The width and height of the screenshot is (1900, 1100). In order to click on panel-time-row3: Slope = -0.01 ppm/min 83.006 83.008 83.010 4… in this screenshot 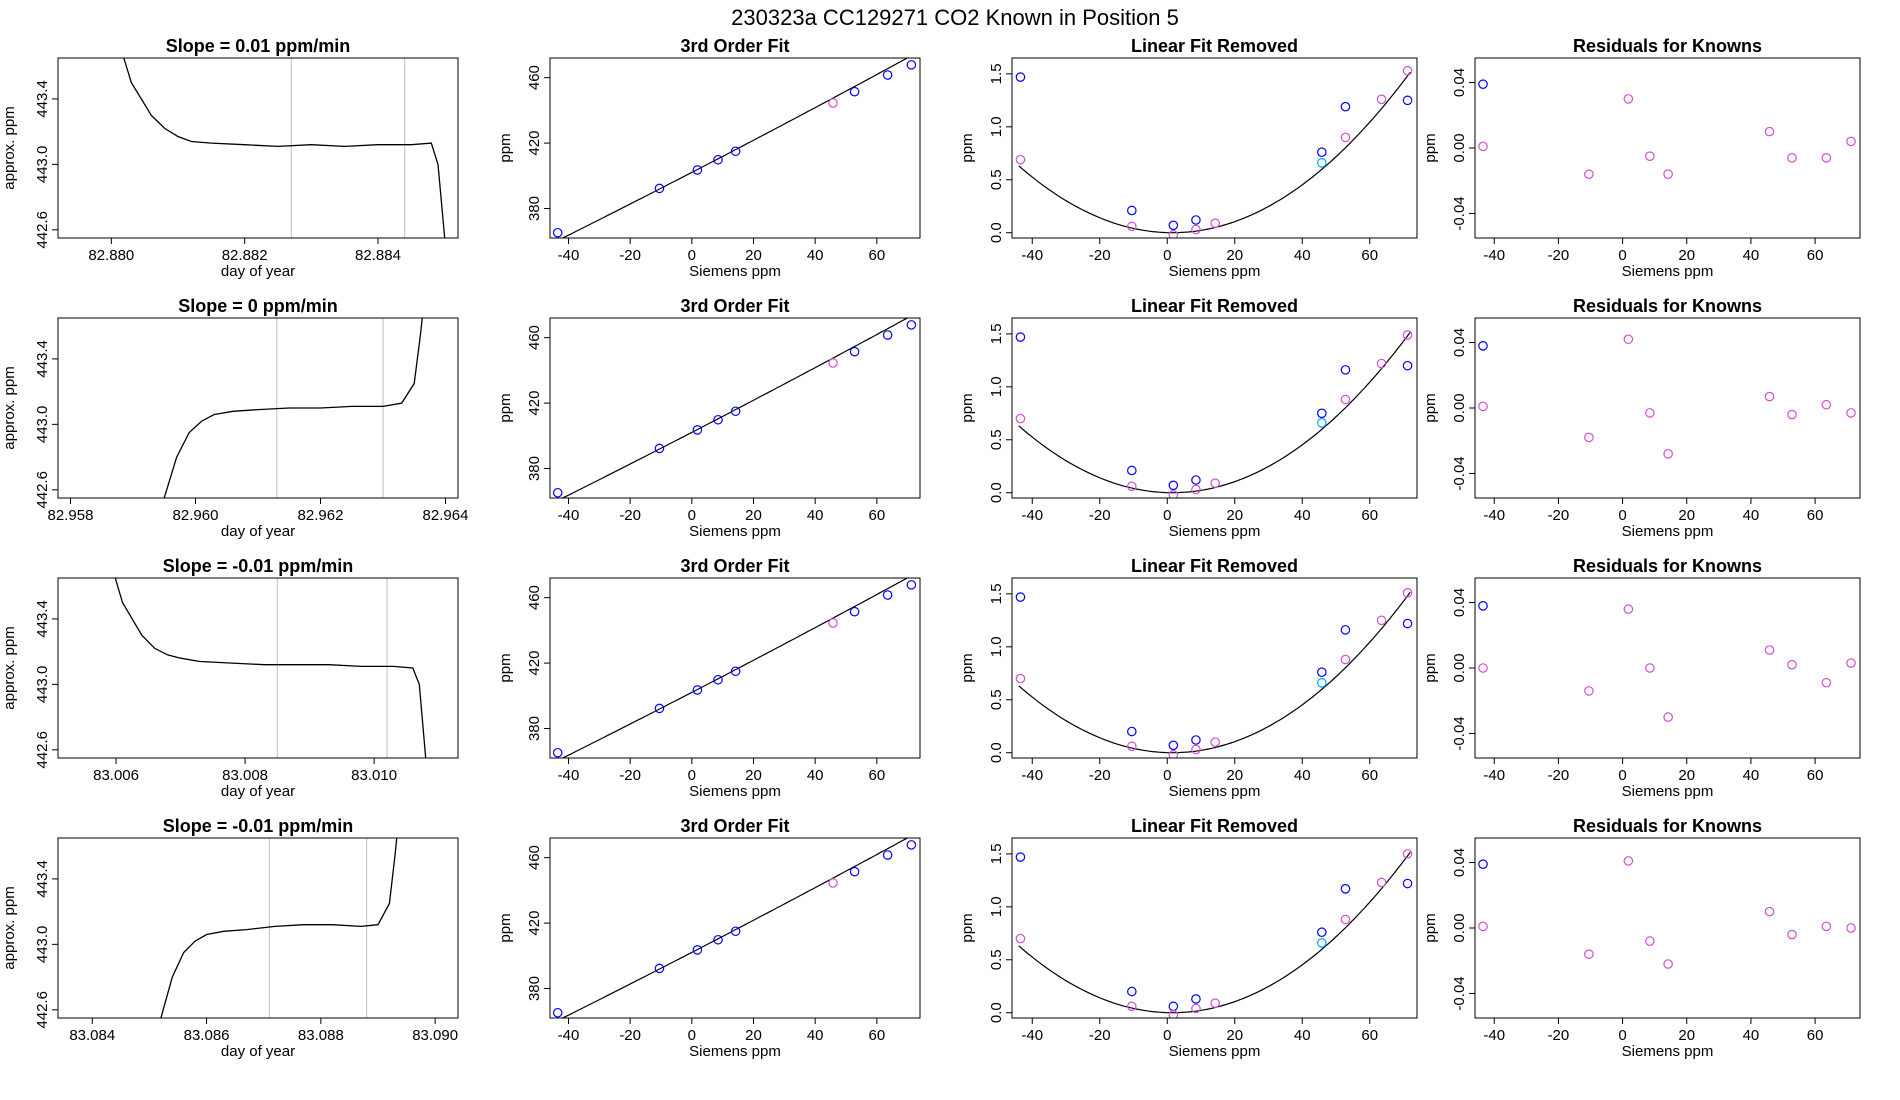, I will do `click(230, 678)`.